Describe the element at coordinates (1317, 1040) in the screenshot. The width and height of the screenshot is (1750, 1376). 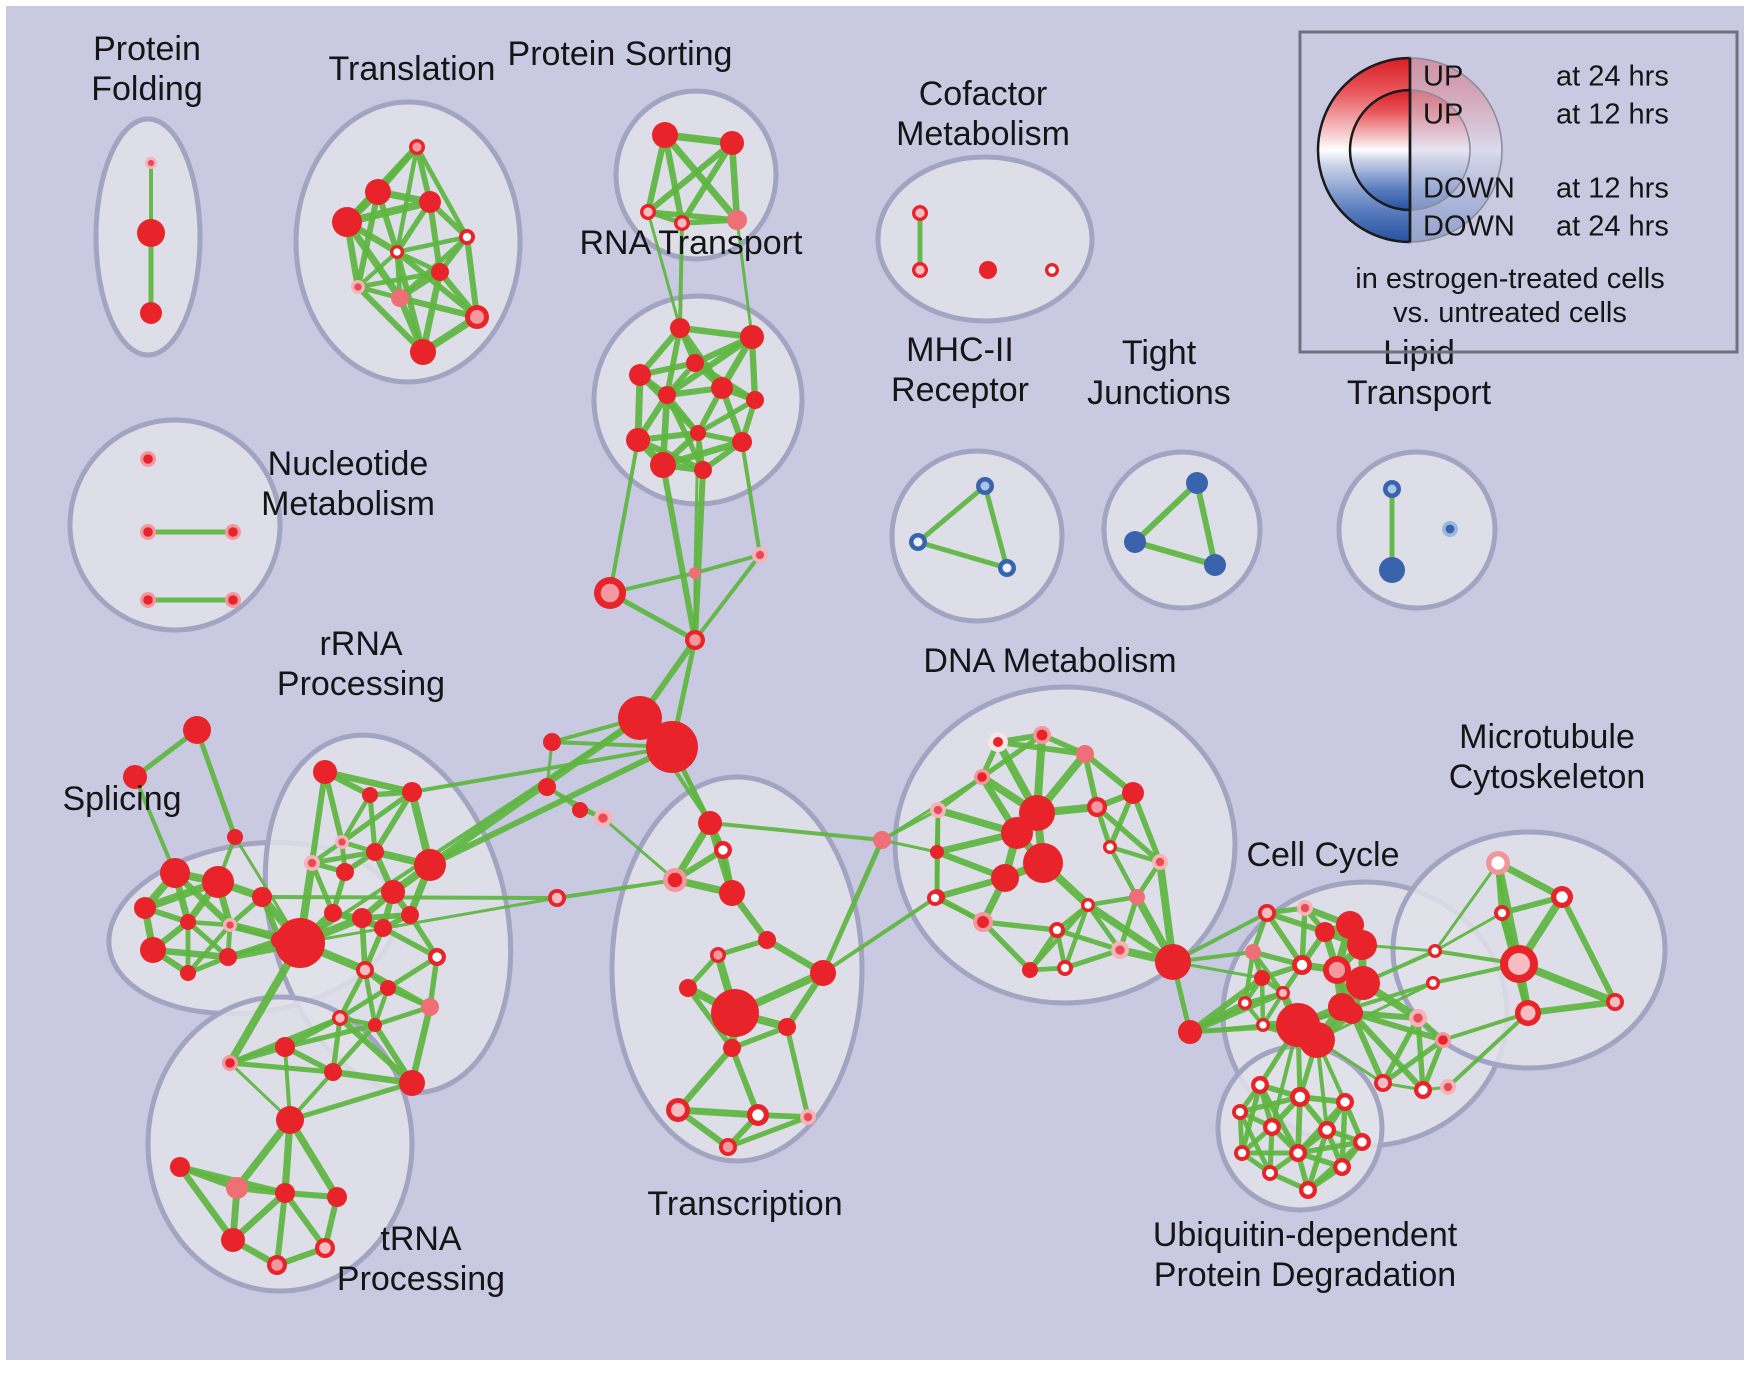
I see `node-cc17` at that location.